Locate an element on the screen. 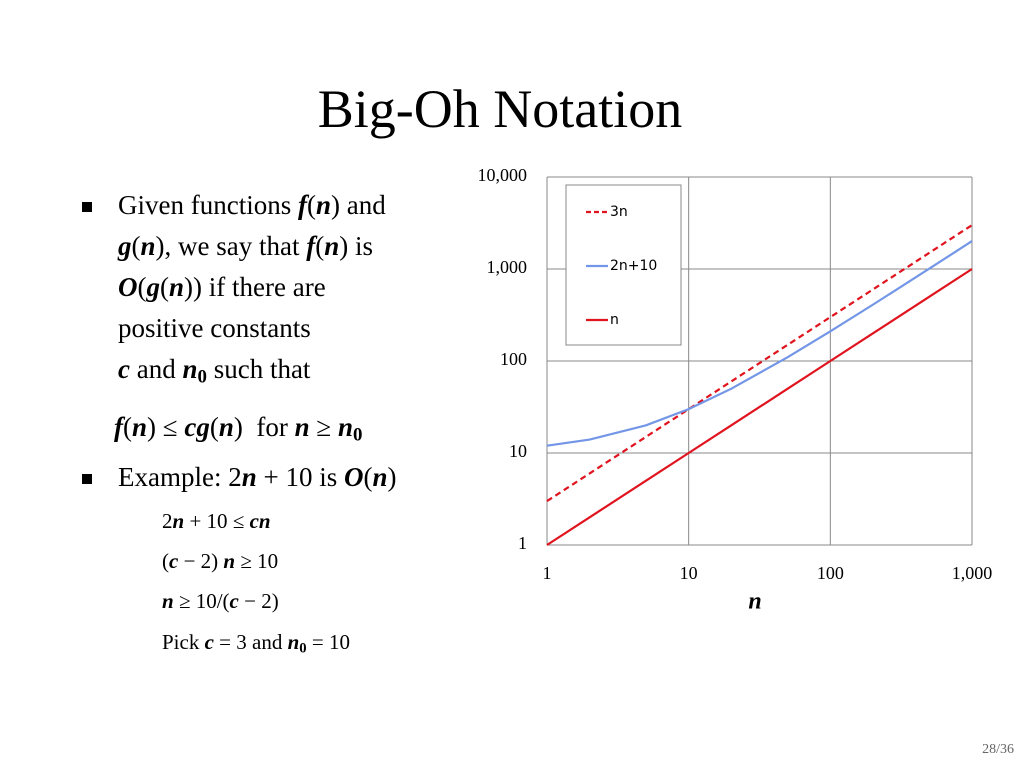 The height and width of the screenshot is (768, 1024). x-tick-label: 1 is located at coordinates (547, 573).